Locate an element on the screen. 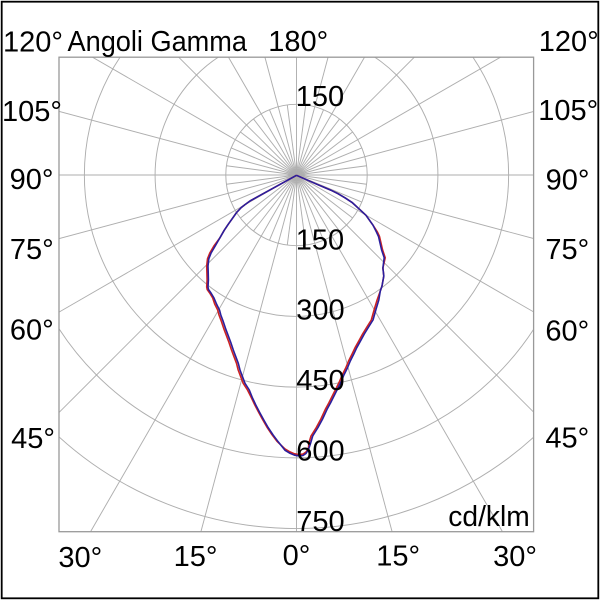 Image resolution: width=600 pixels, height=605 pixels. svg-text: 600 is located at coordinates (320, 452).